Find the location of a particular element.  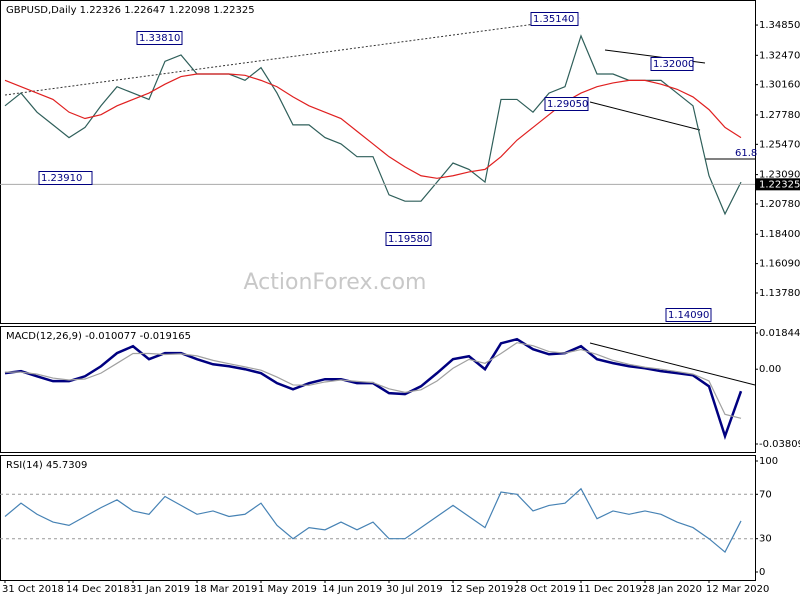

x-tick-label: 1 May 2019 is located at coordinates (287, 589).